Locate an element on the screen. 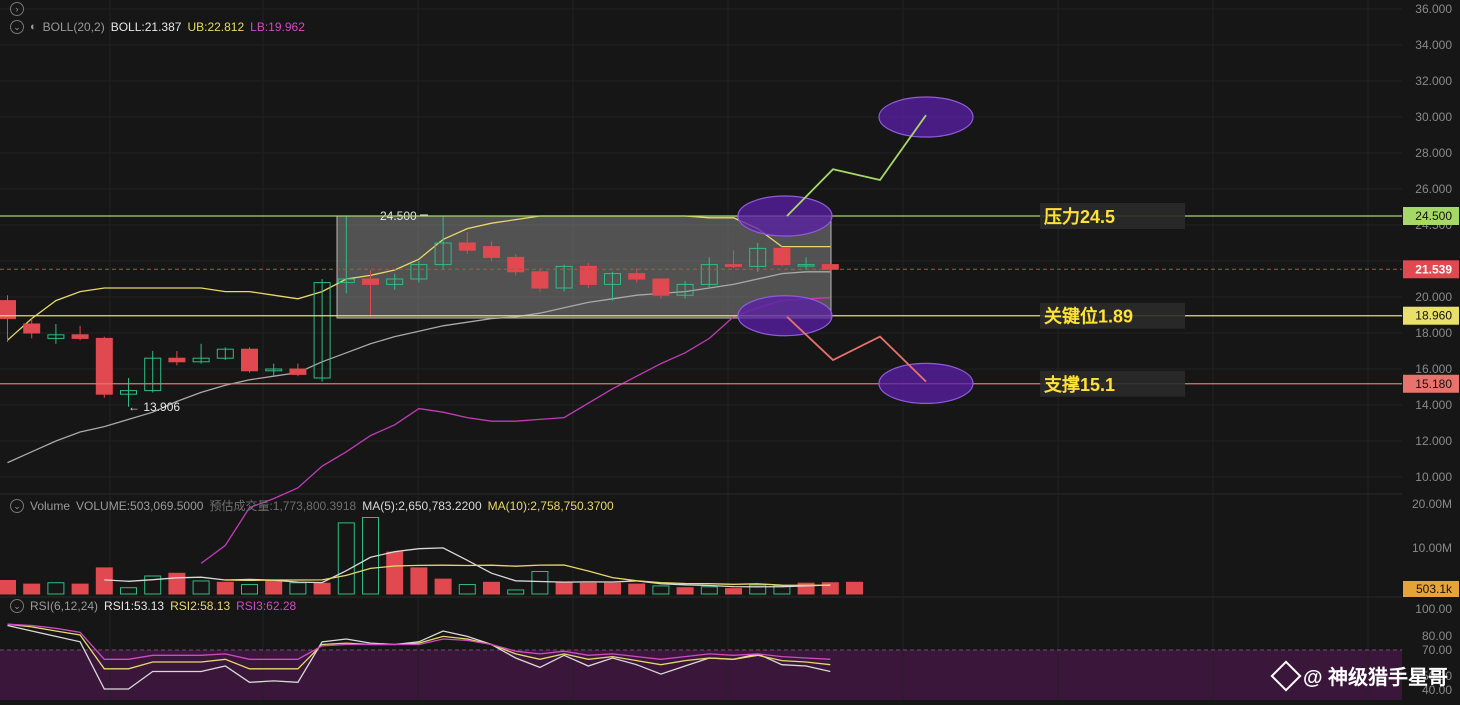  rsi3-line is located at coordinates (419, 641).